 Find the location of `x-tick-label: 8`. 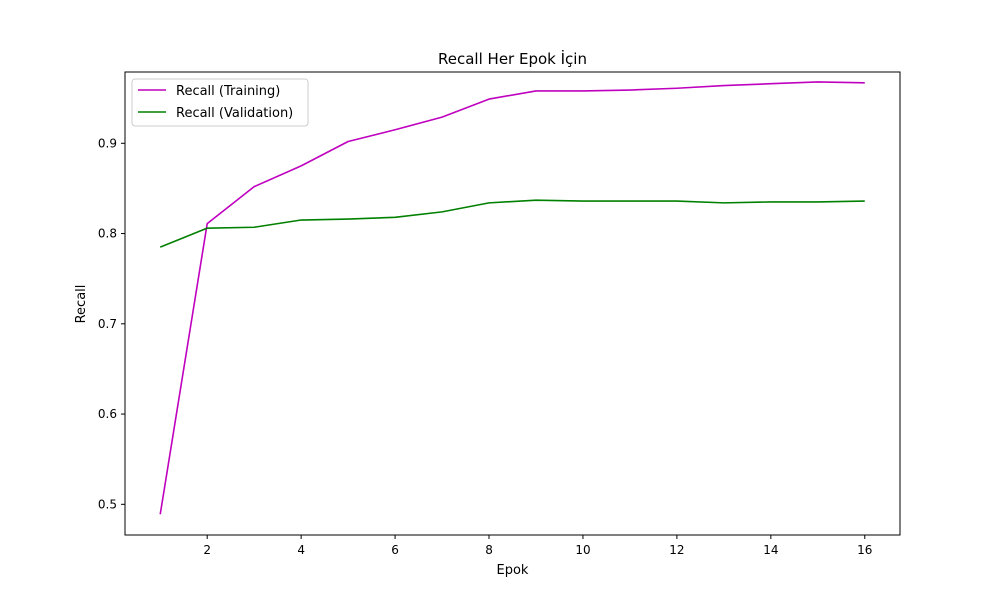

x-tick-label: 8 is located at coordinates (489, 550).